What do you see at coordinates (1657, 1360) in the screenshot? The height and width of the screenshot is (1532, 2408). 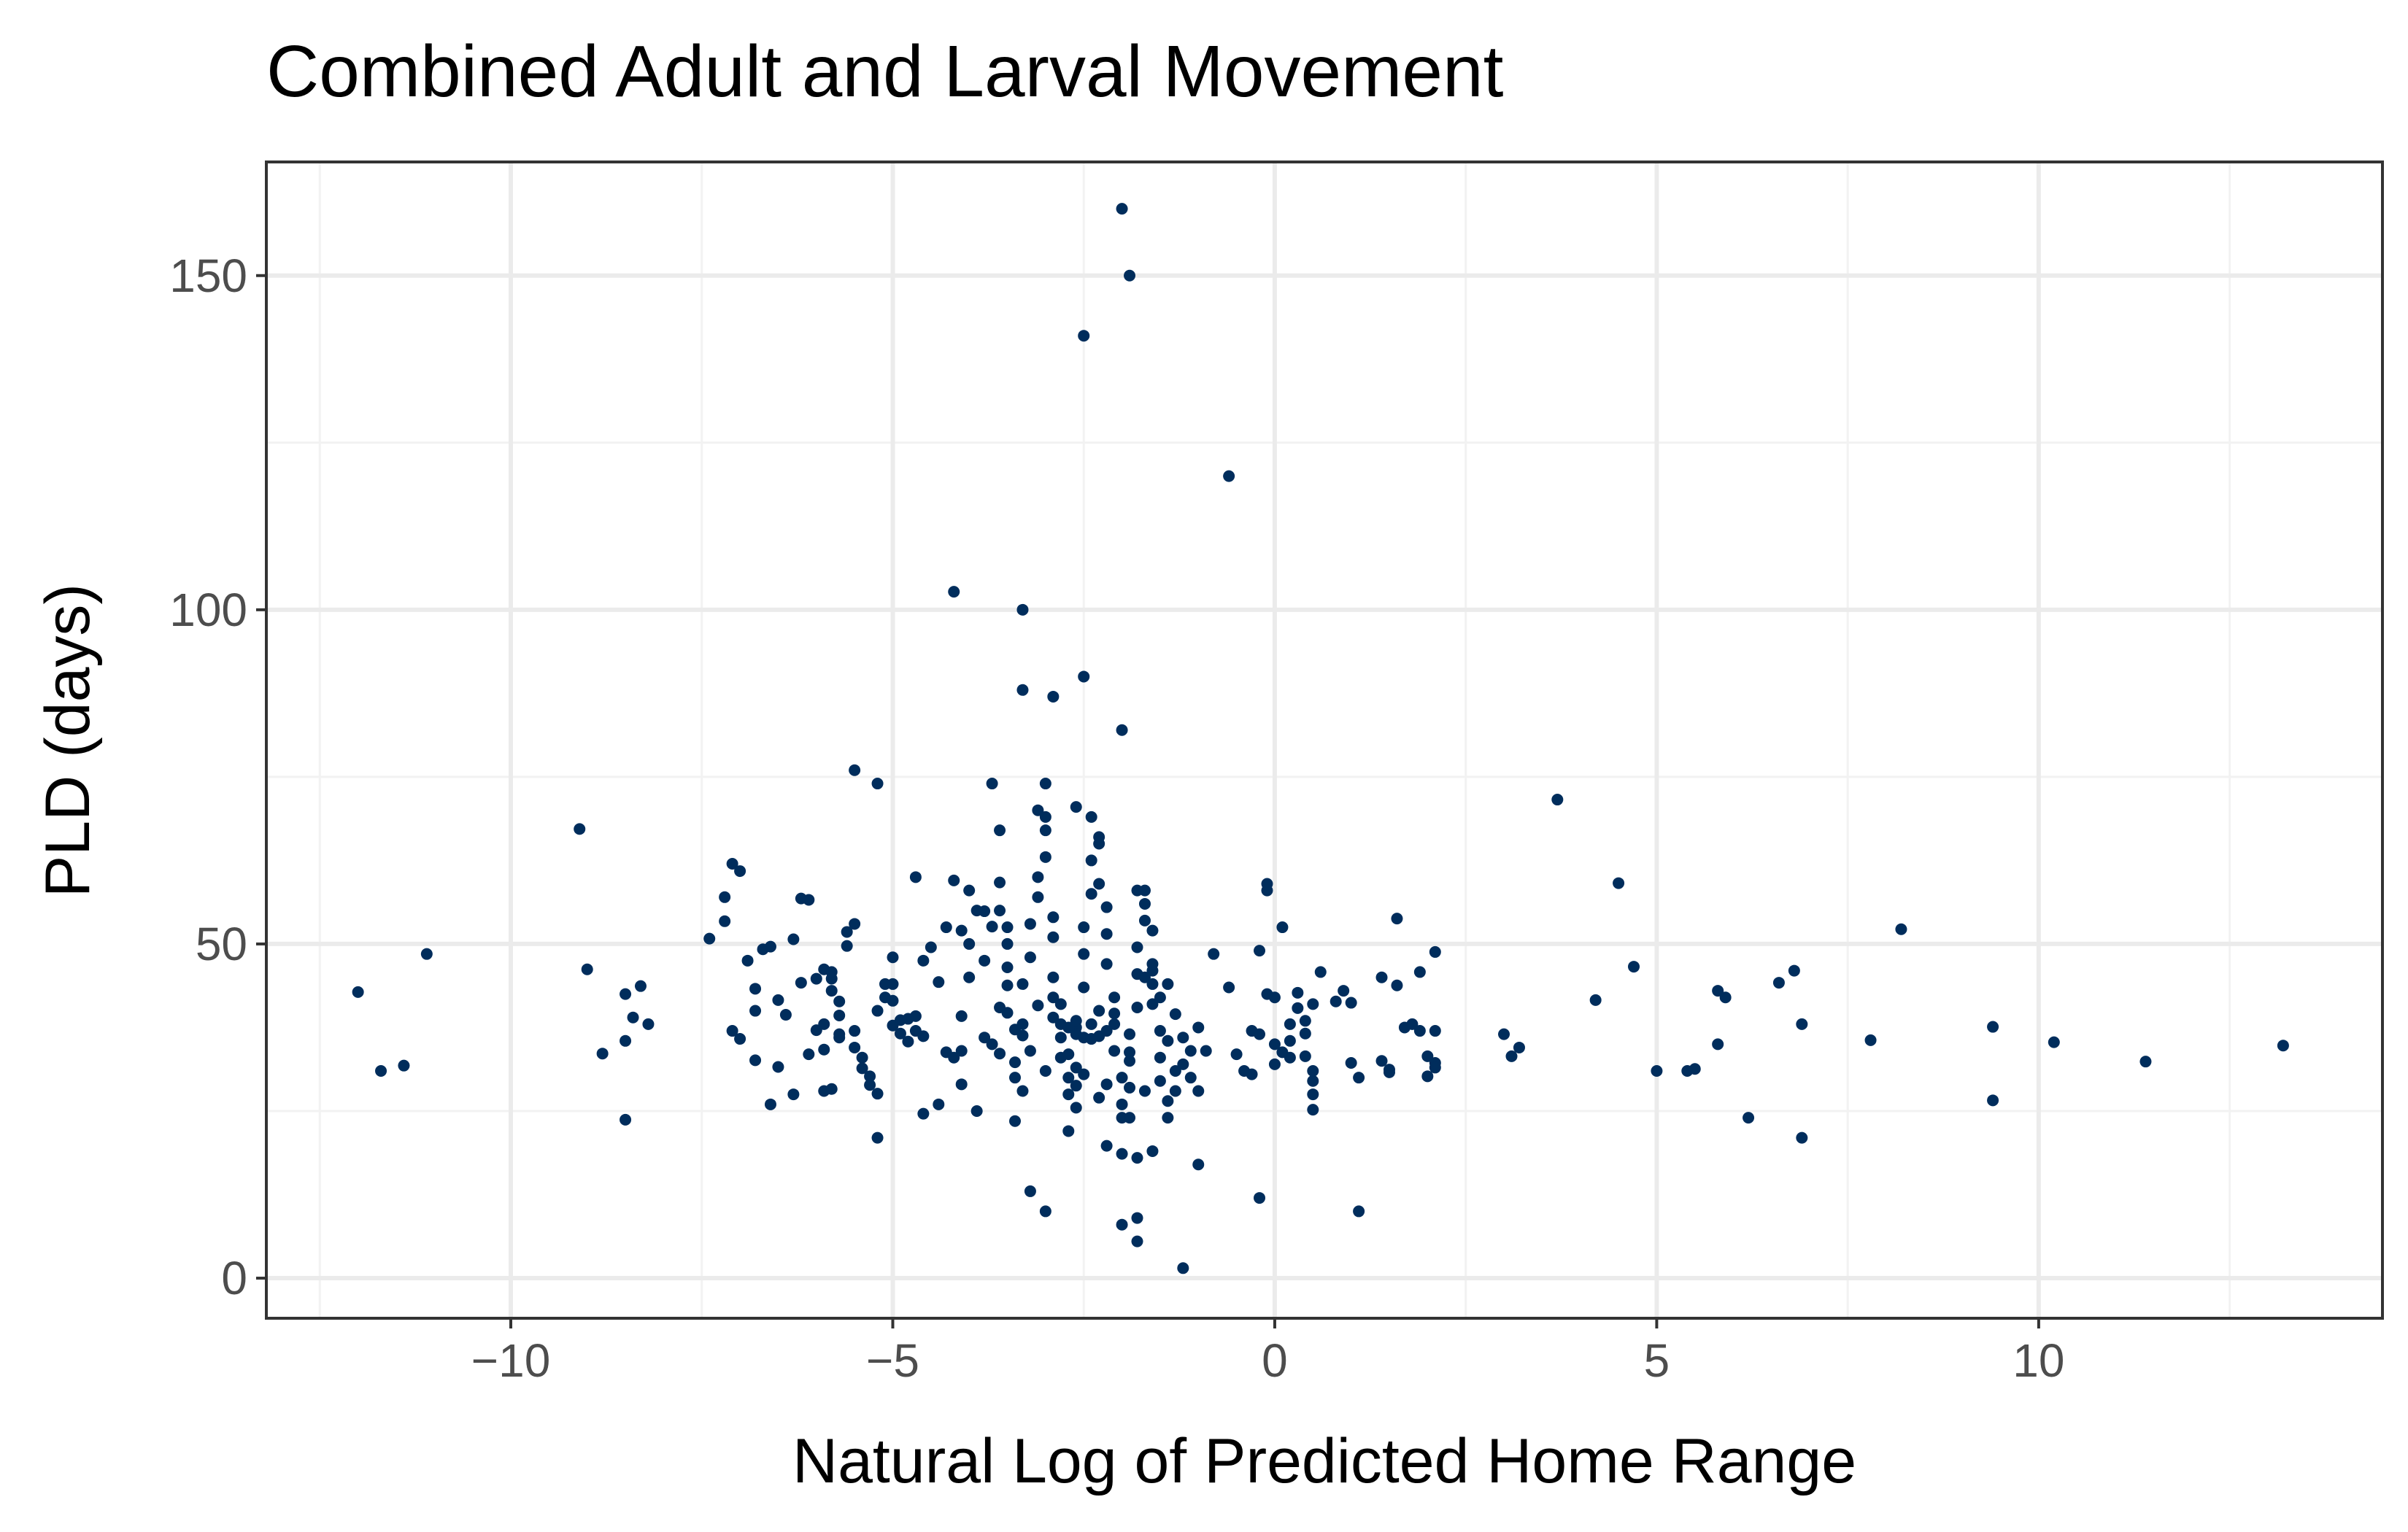 I see `x-tick-label-3: 5` at bounding box center [1657, 1360].